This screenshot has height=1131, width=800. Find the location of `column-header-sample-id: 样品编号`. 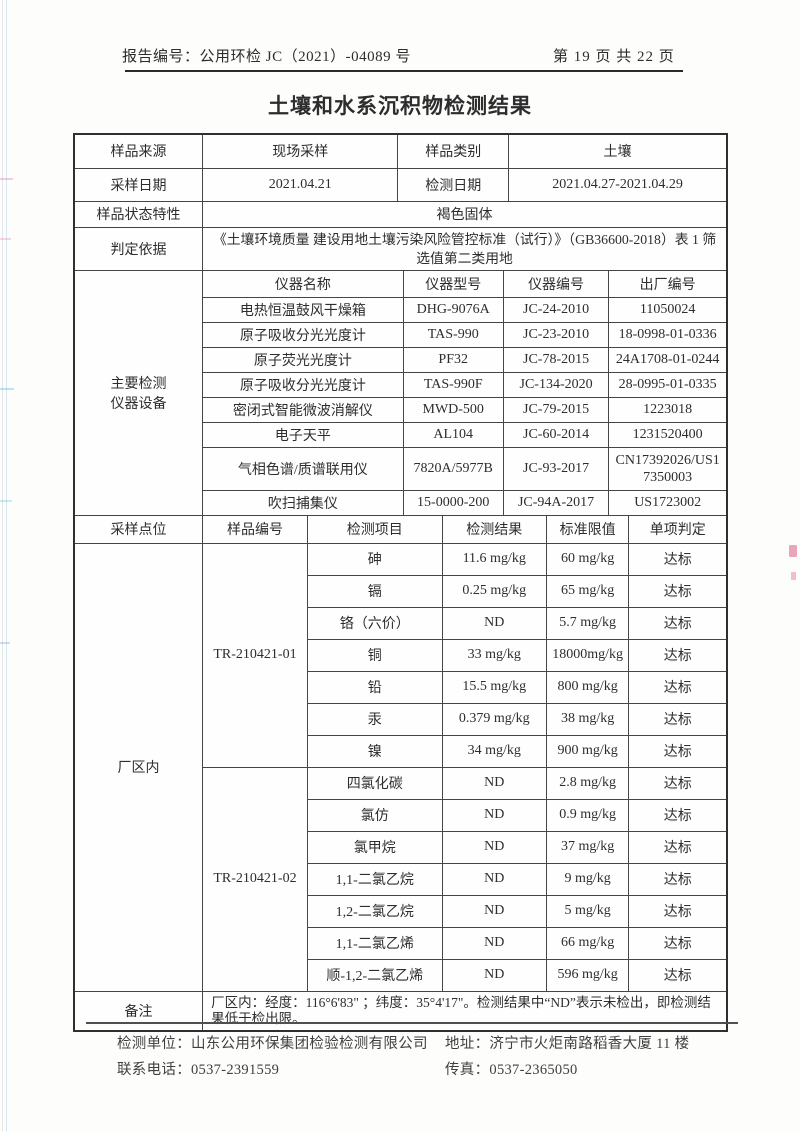

column-header-sample-id: 样品编号 is located at coordinates (255, 530).